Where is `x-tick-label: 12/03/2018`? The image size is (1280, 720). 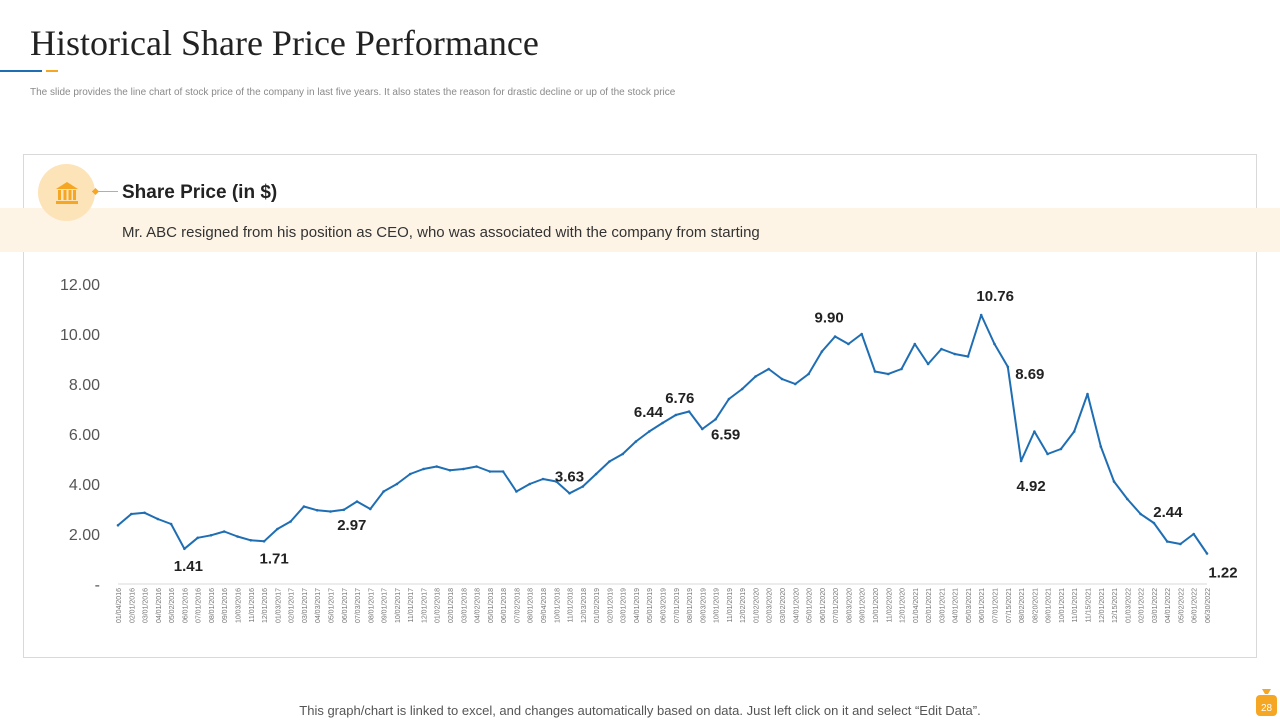
x-tick-label: 12/03/2018 is located at coordinates (584, 605).